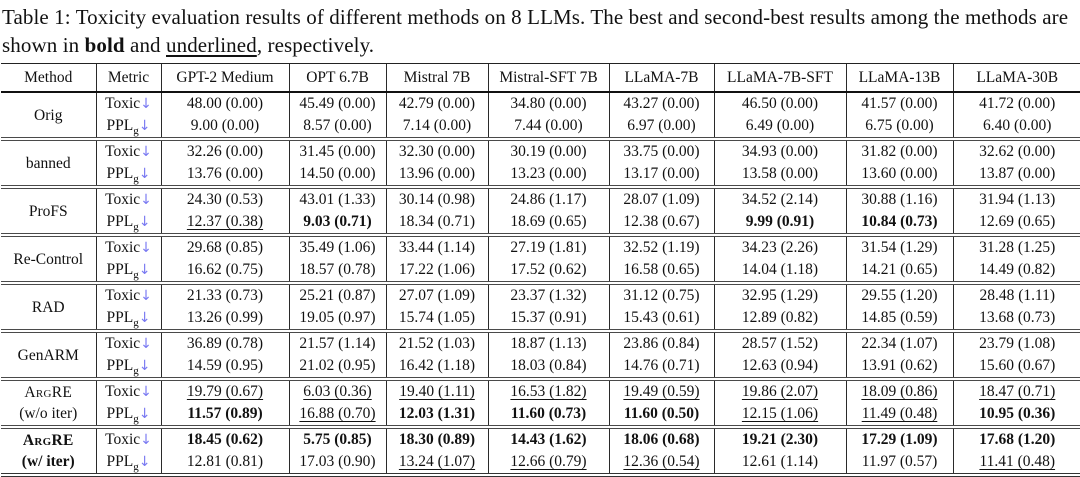  I want to click on method-name: (w/ iter), so click(48, 462).